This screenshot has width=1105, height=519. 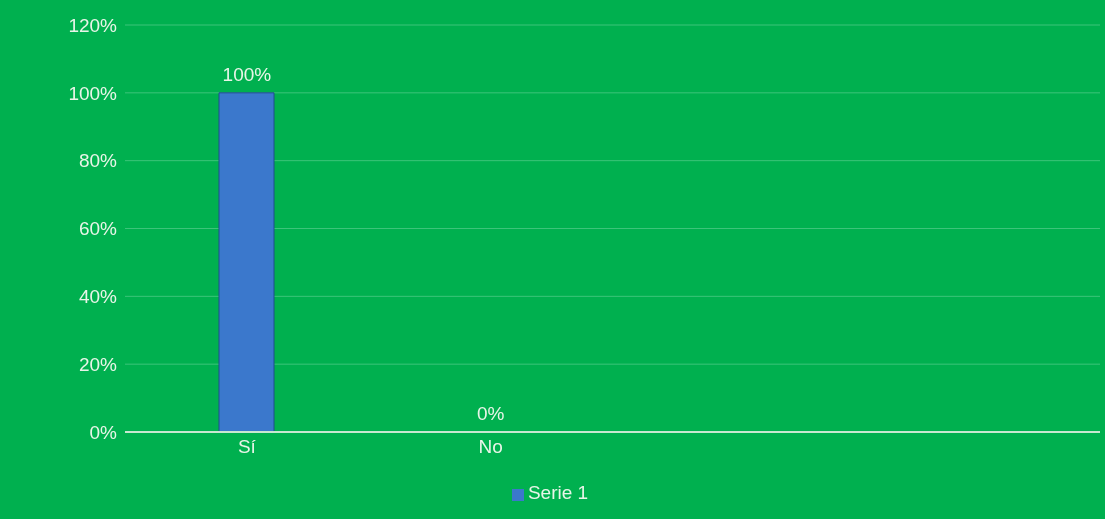 I want to click on y-tick-label: 0%, so click(x=103, y=432).